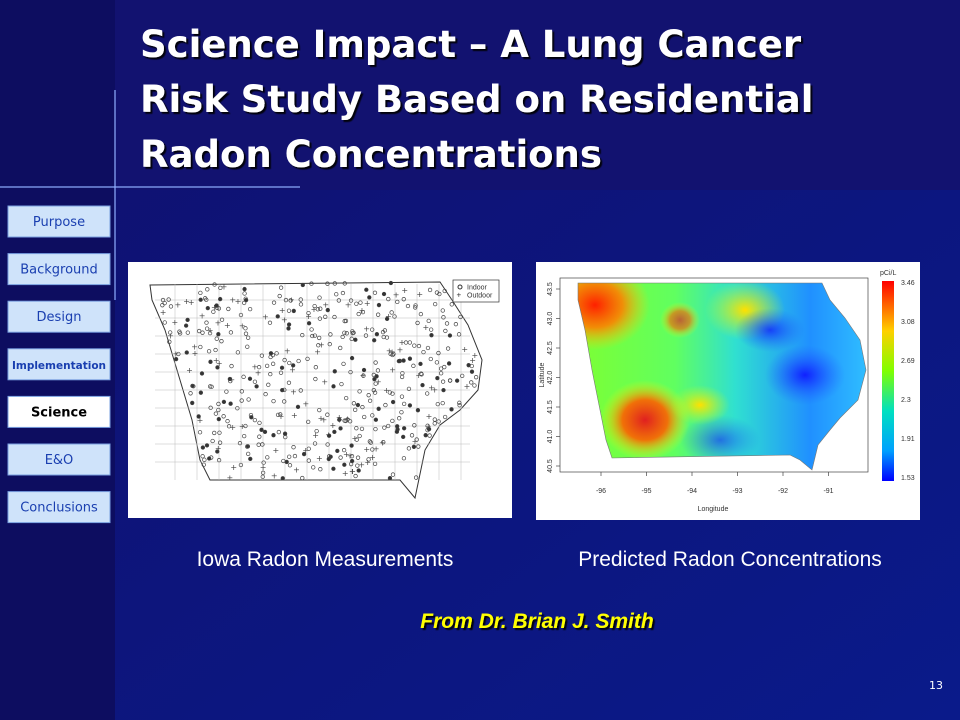  Describe the element at coordinates (460, 287) in the screenshot. I see `legend-symbol` at that location.